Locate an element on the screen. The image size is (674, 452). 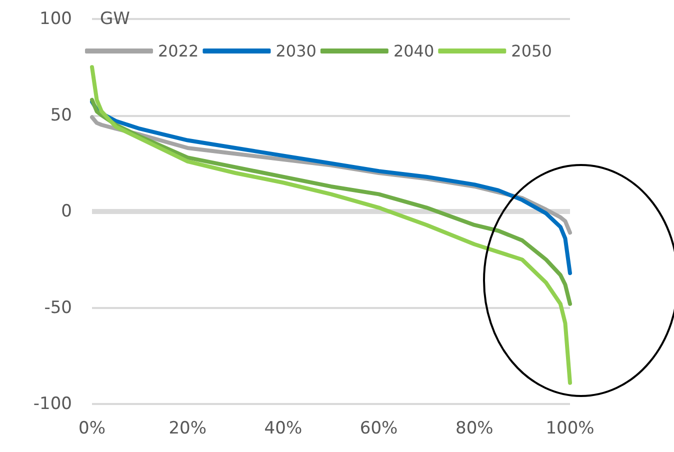
x-tick-label: 20% is located at coordinates (187, 428).